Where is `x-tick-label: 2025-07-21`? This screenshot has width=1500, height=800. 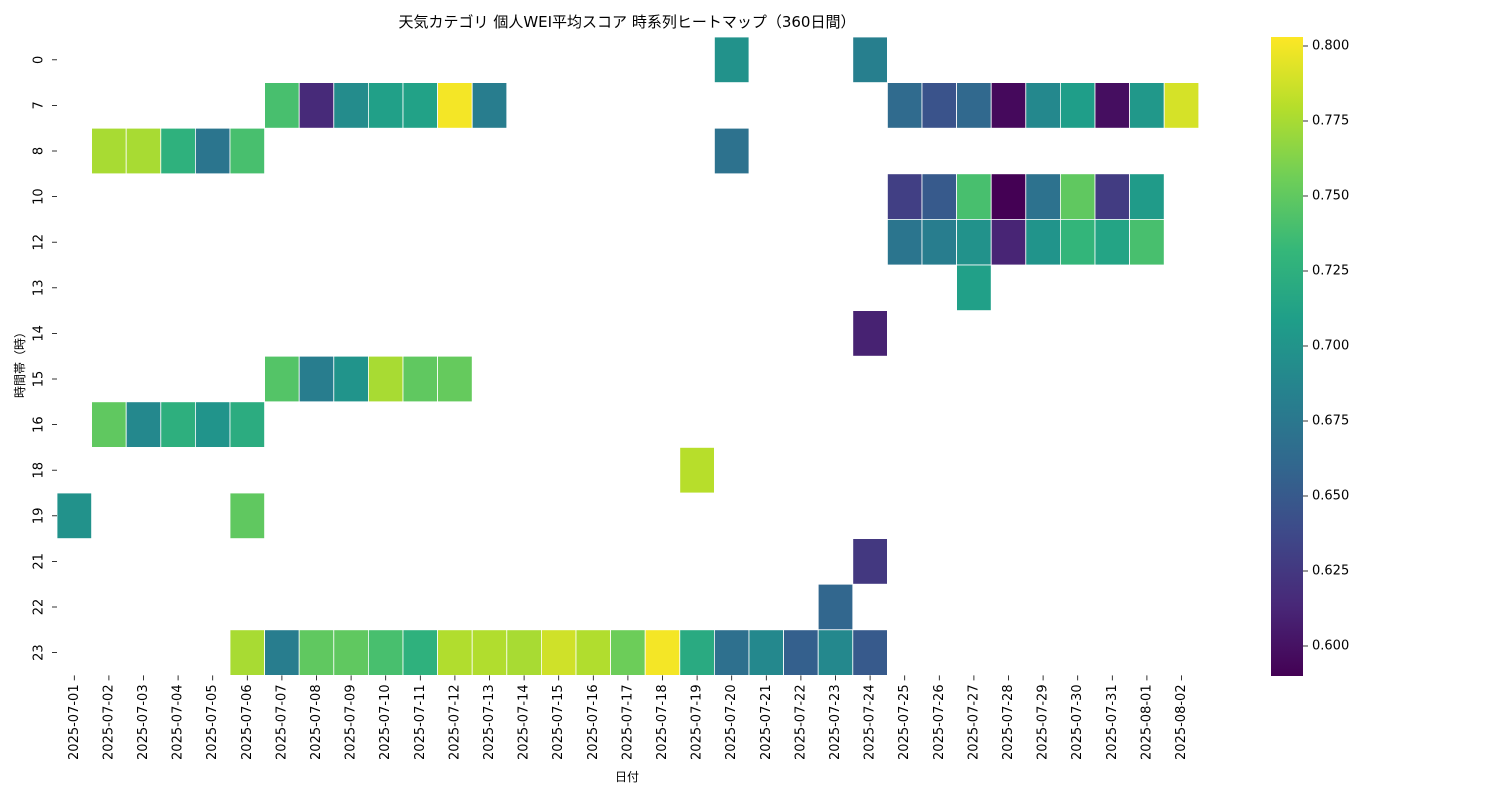
x-tick-label: 2025-07-21 is located at coordinates (766, 722).